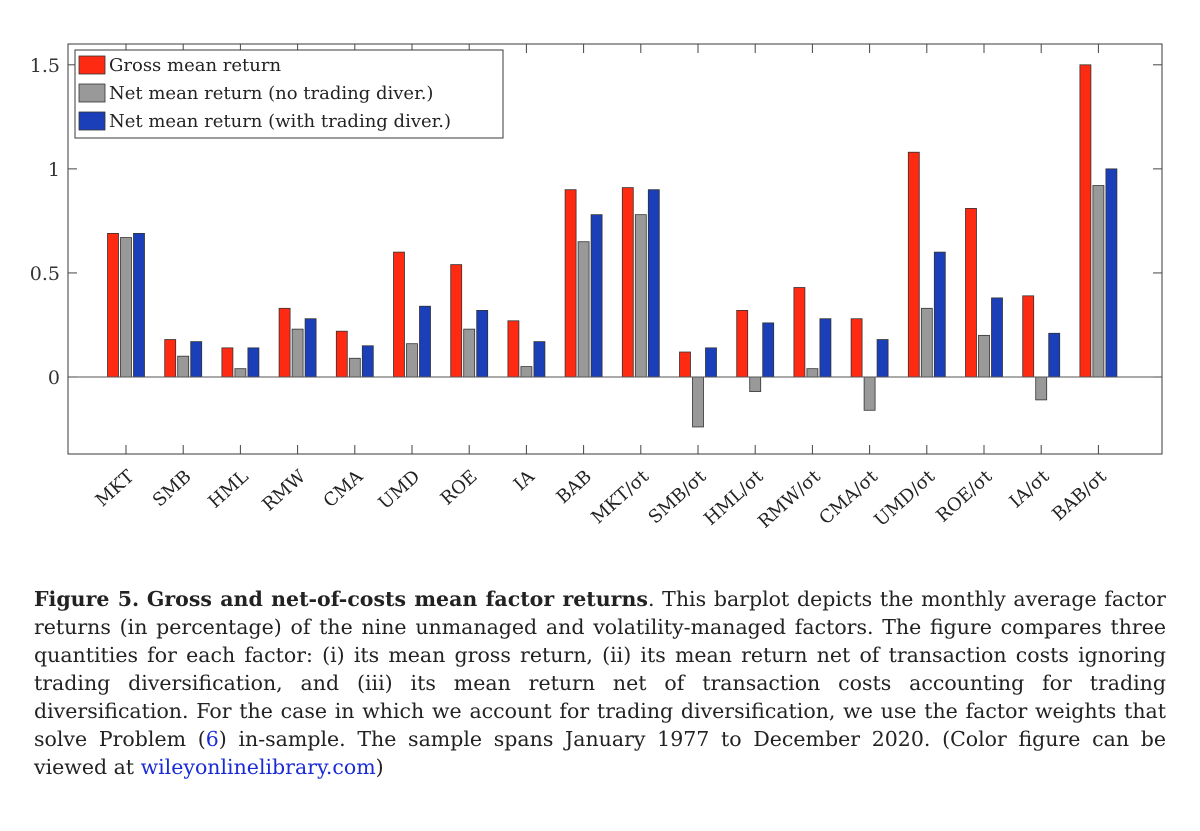 The height and width of the screenshot is (831, 1200). What do you see at coordinates (271, 93) in the screenshot?
I see `legend-label: Net mean return (no trading diver.)` at bounding box center [271, 93].